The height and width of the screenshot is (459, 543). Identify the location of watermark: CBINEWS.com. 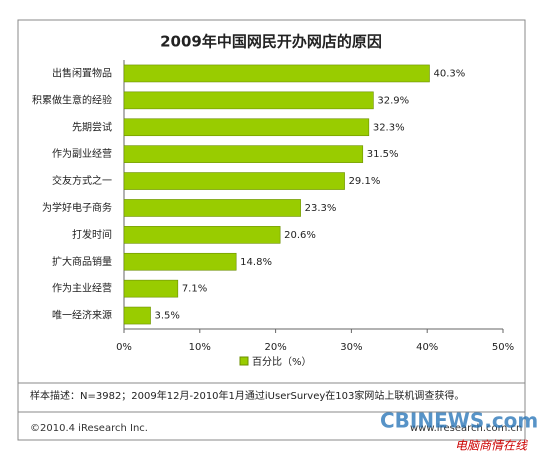
(459, 421).